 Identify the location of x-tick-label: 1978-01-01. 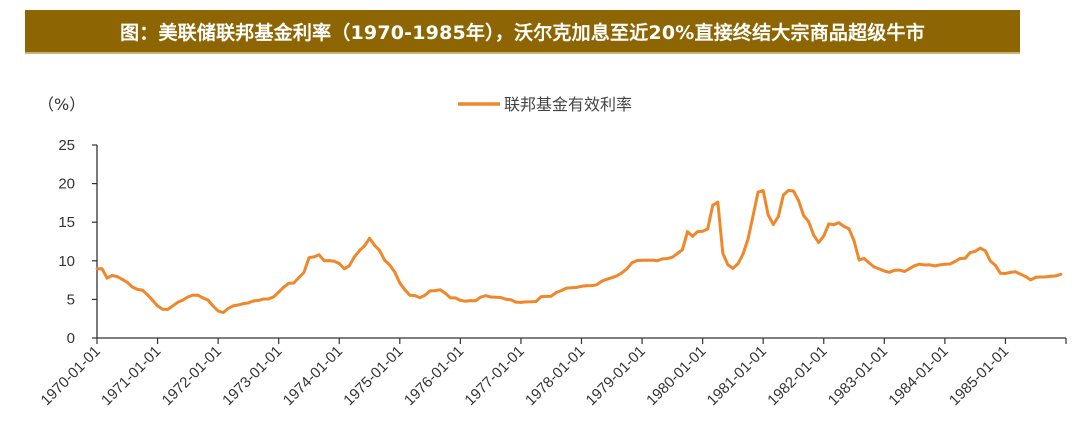
(555, 376).